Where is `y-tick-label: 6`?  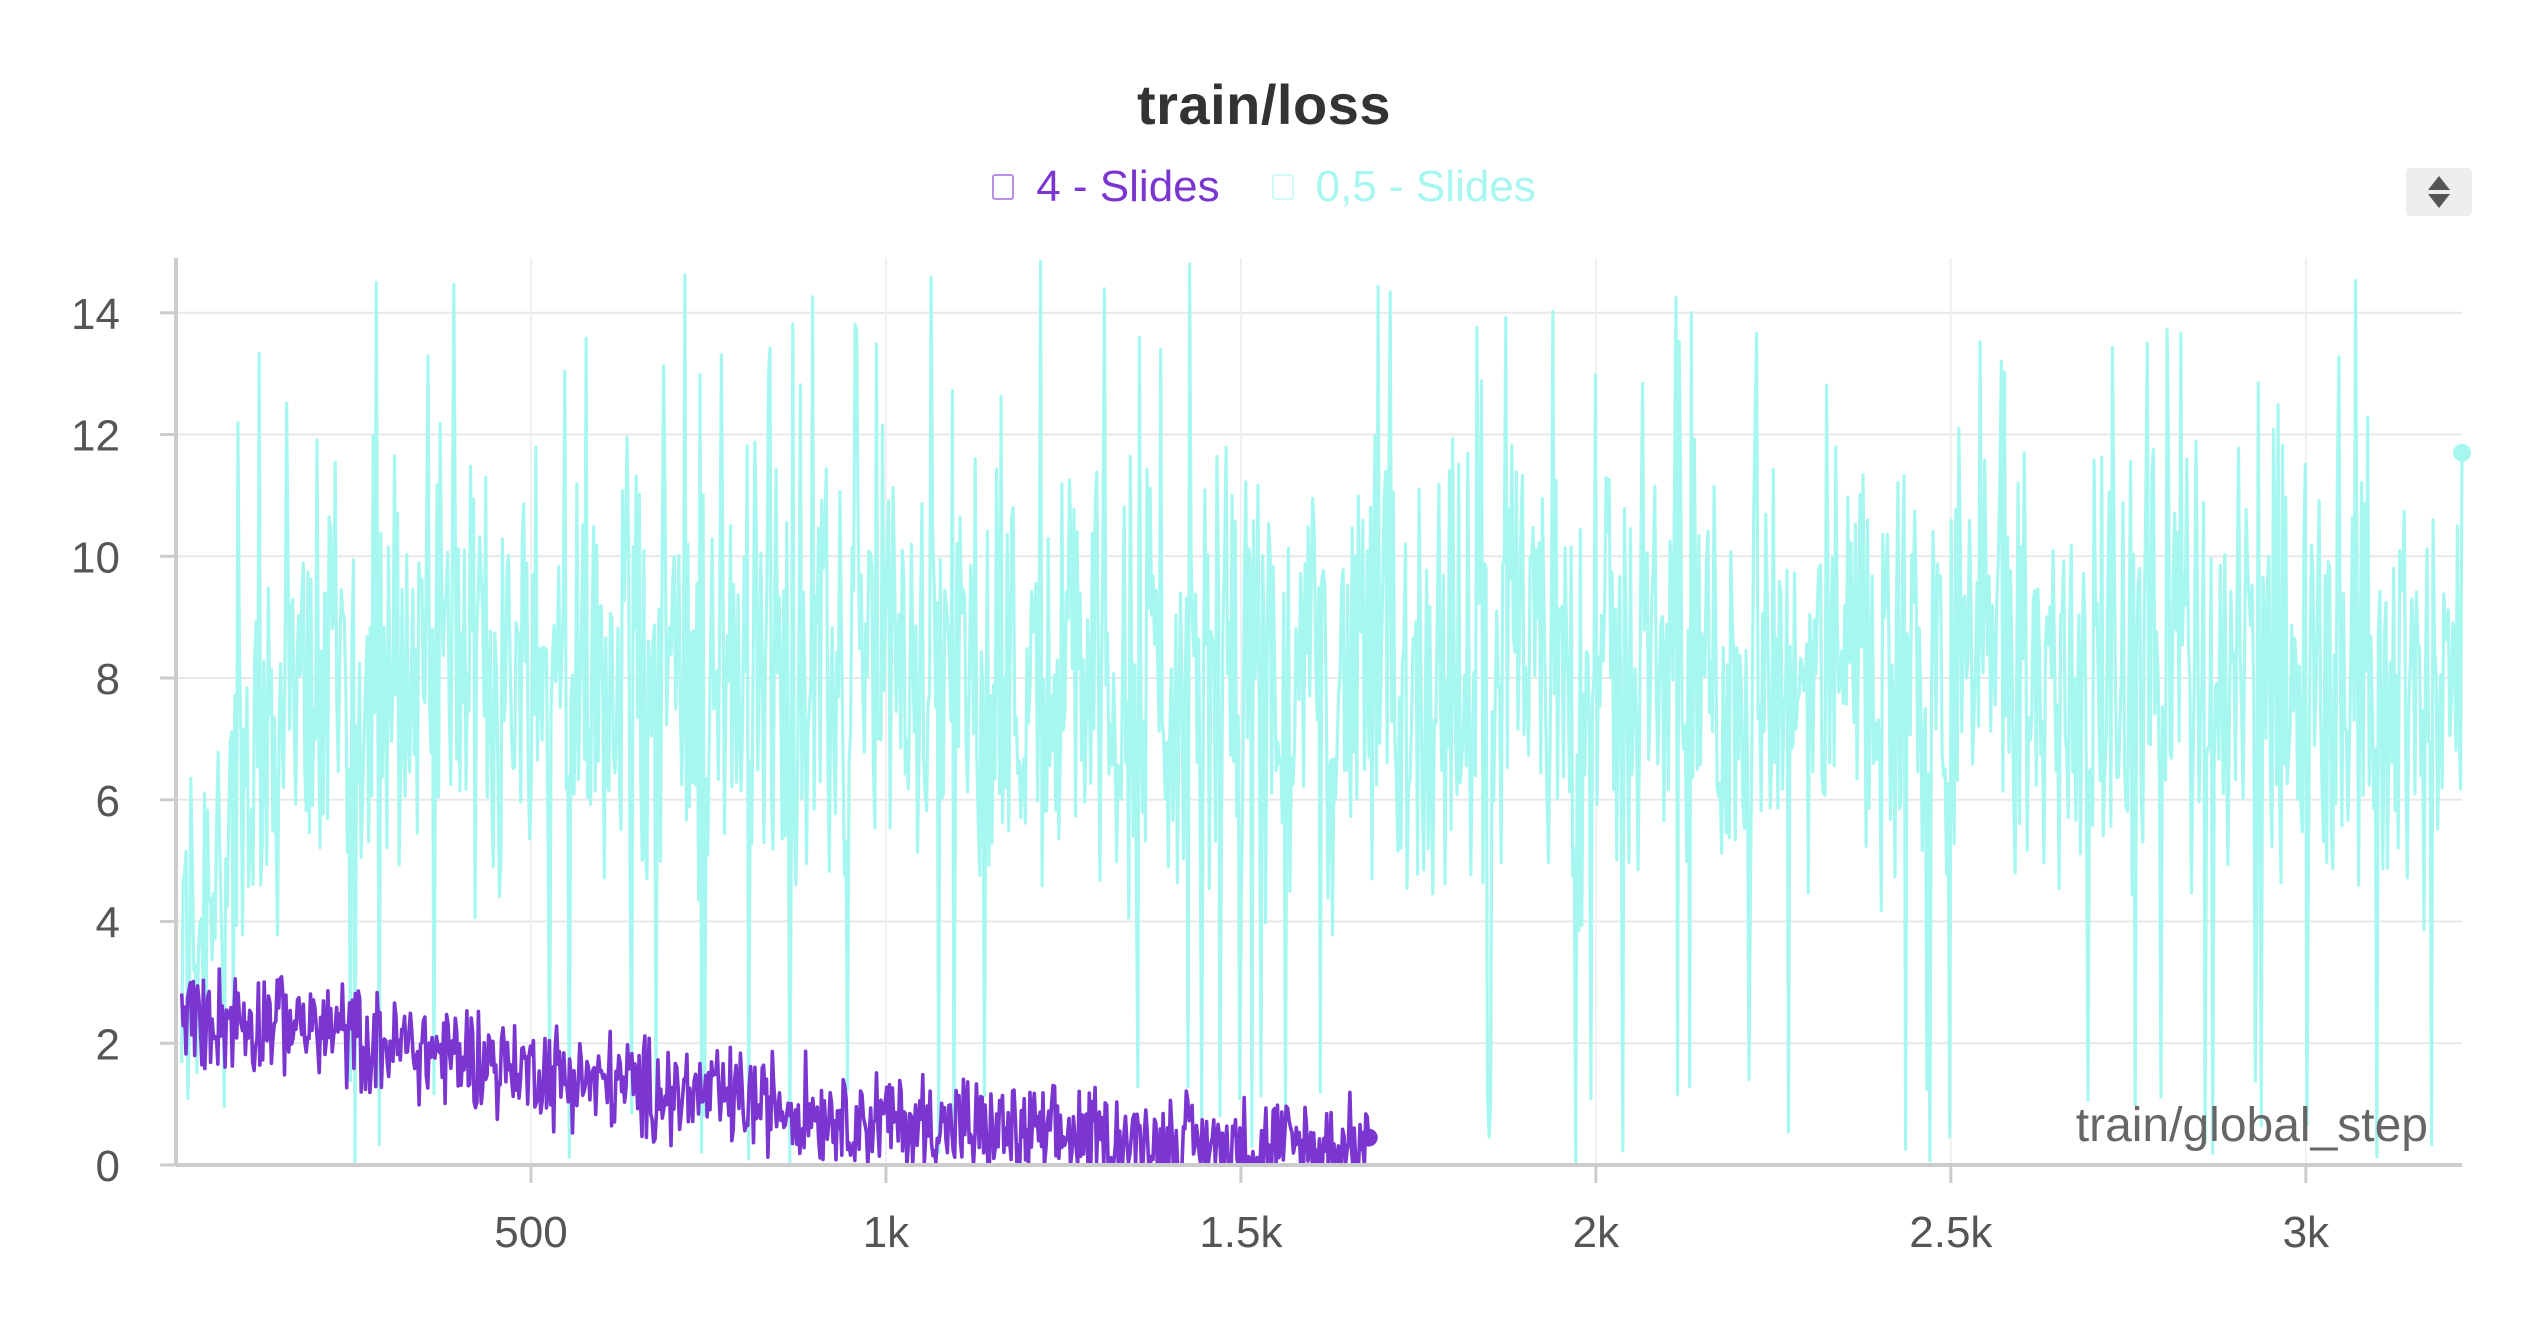 y-tick-label: 6 is located at coordinates (108, 801).